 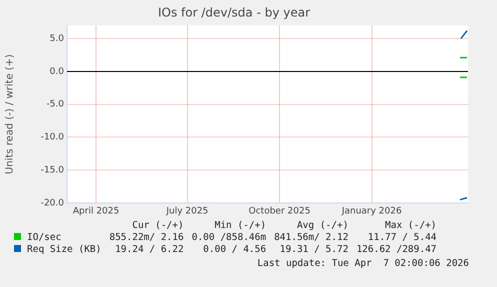 I want to click on text: Max (-/+), so click(x=411, y=226).